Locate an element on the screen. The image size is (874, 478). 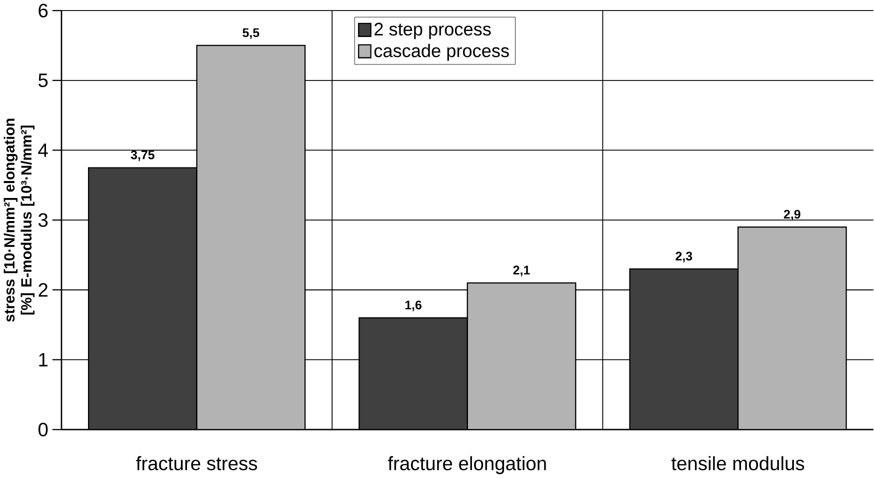
data-label: 2,9 is located at coordinates (792, 215).